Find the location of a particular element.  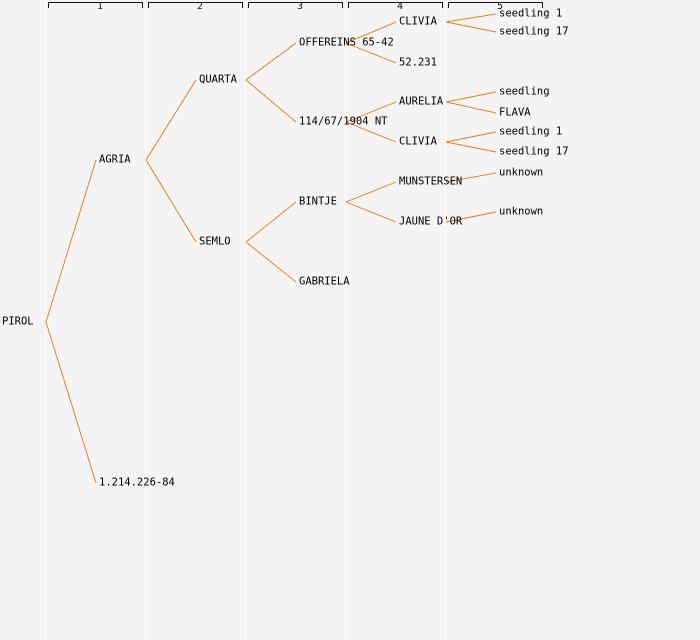

node-aurelia: AURELIA is located at coordinates (421, 101).